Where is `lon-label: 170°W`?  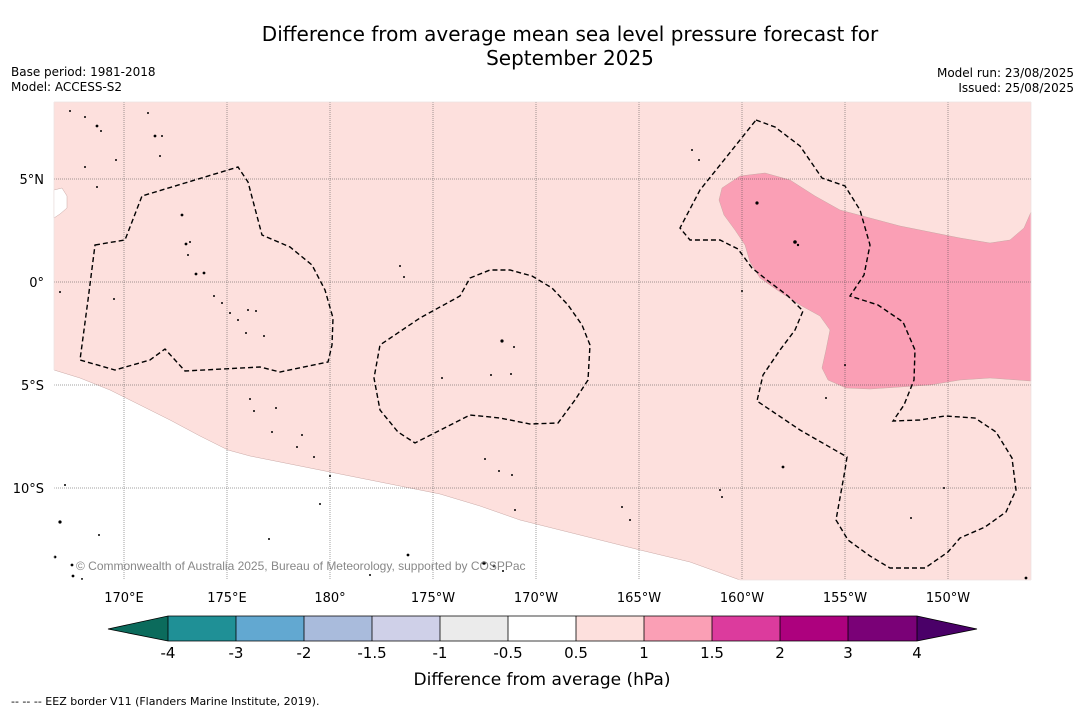 lon-label: 170°W is located at coordinates (536, 598).